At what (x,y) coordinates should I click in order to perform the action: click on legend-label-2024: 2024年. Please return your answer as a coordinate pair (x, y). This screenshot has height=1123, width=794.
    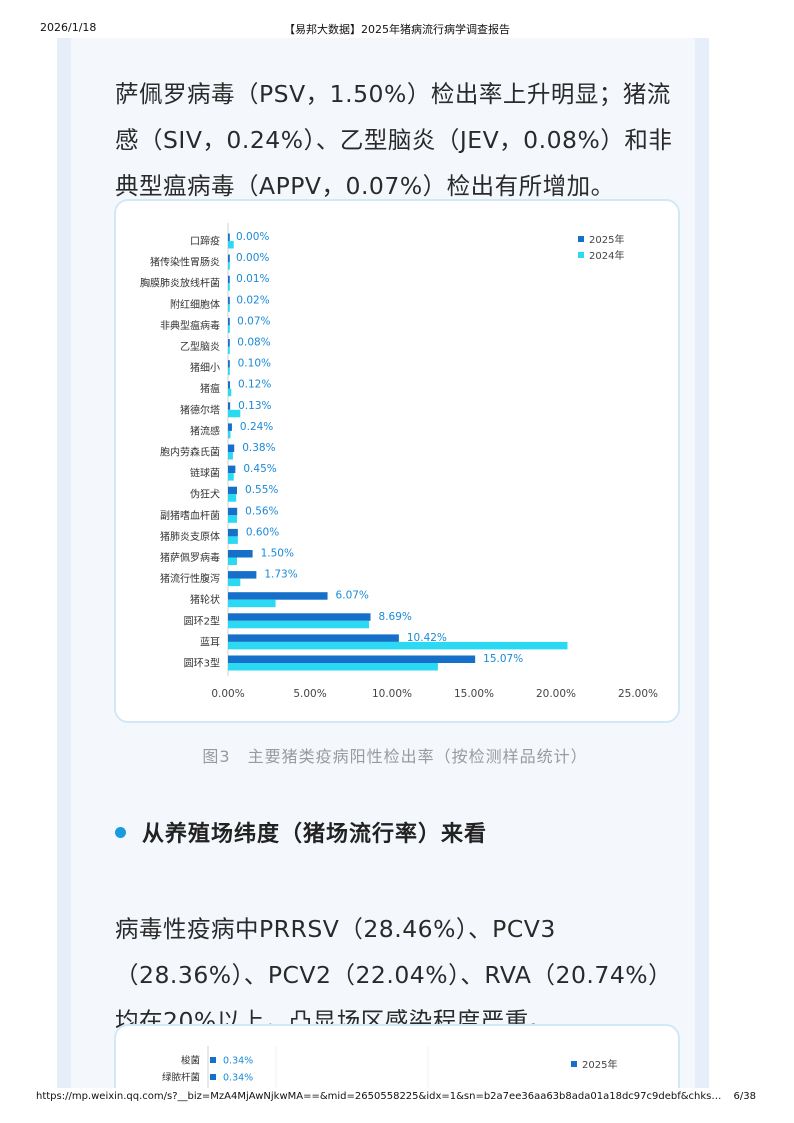
    Looking at the image, I should click on (606, 255).